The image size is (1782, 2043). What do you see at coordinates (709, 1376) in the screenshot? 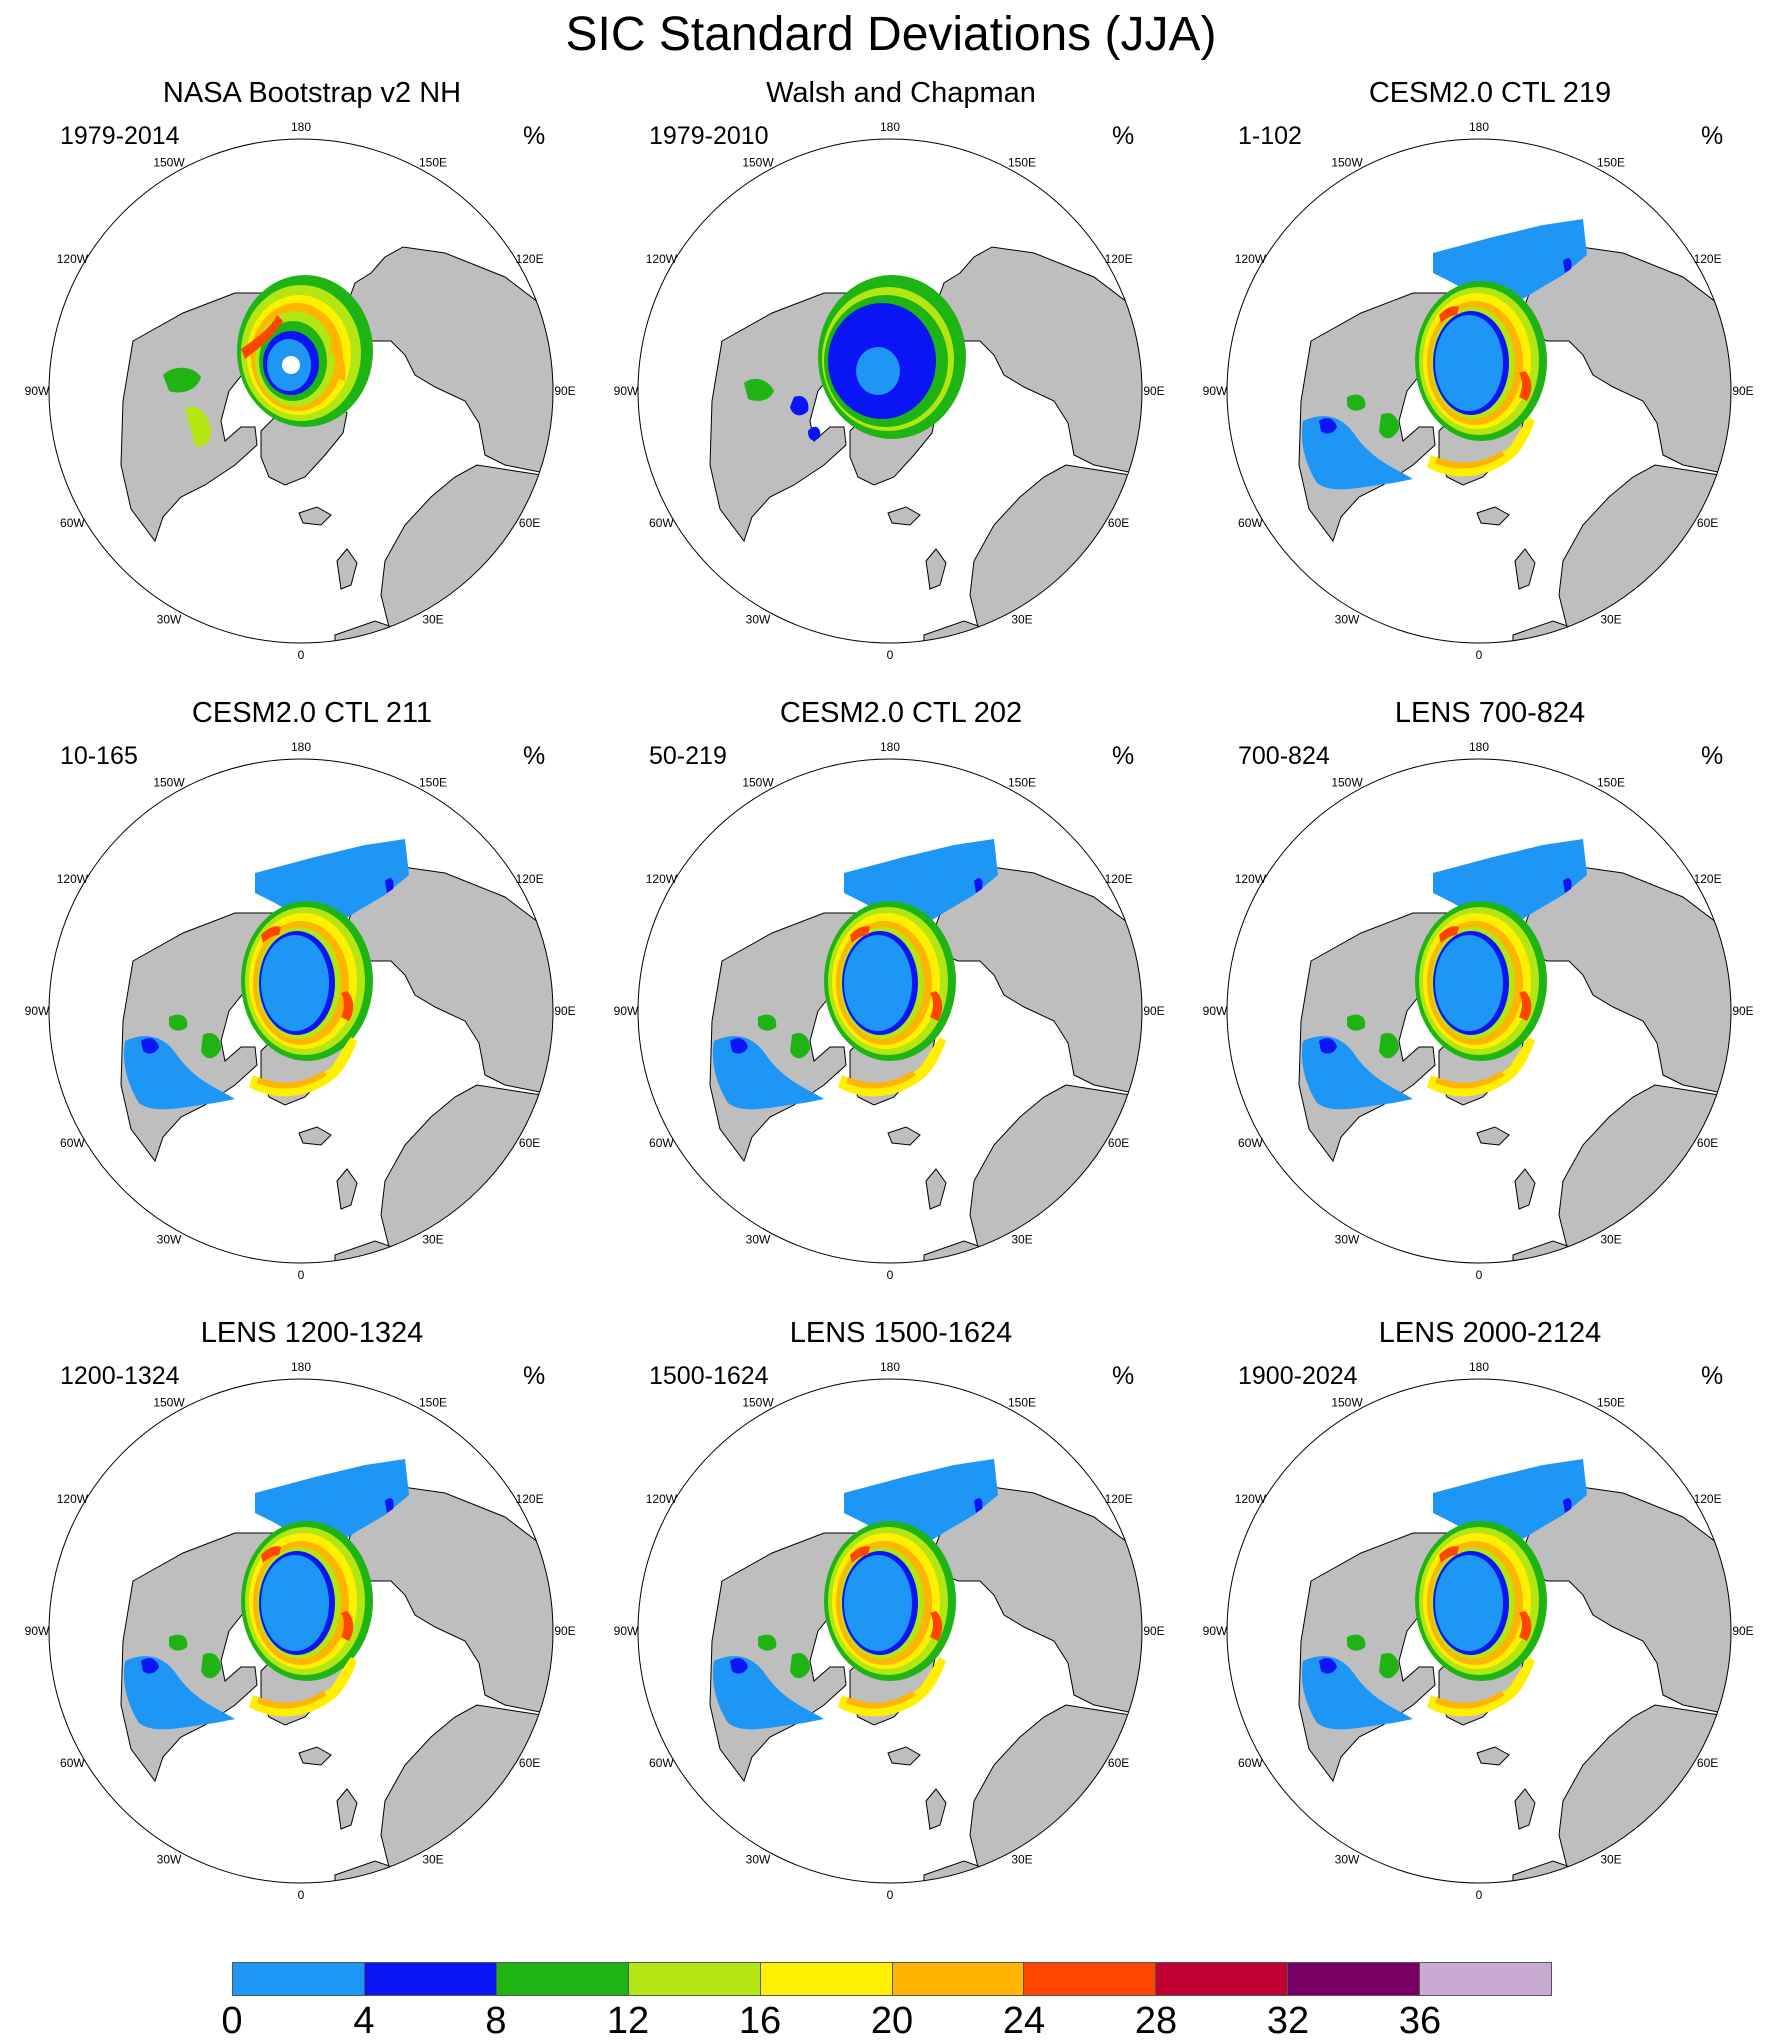
I see `panel-period: 1500-1624` at bounding box center [709, 1376].